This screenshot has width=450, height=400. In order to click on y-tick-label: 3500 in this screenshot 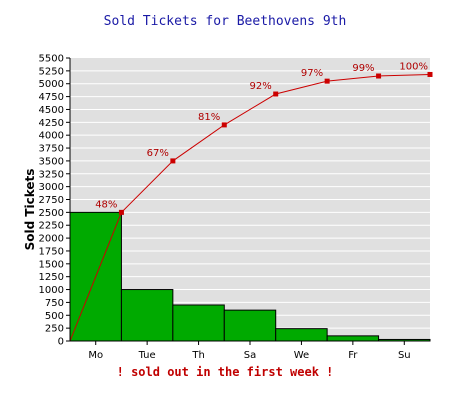, I will do `click(51, 161)`.